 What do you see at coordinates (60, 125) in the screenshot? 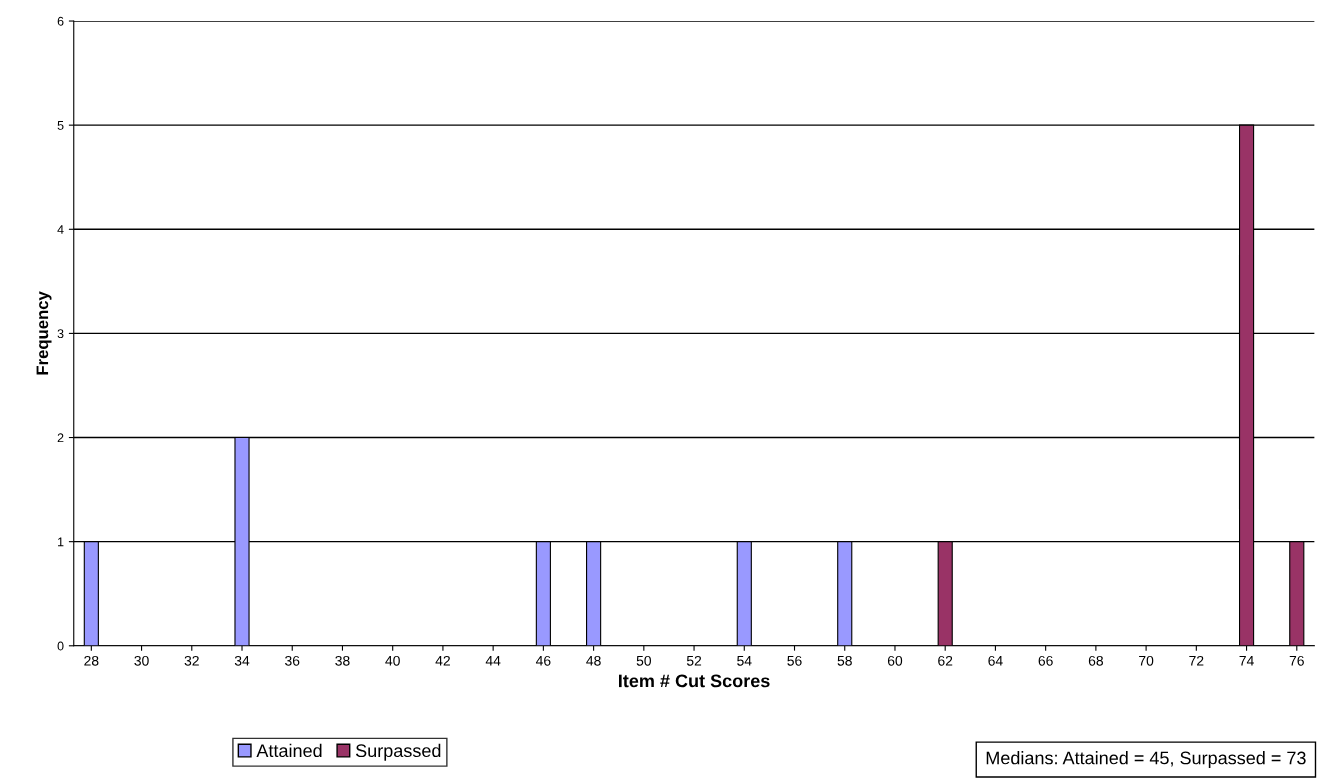
I see `y-tick-label: 5` at bounding box center [60, 125].